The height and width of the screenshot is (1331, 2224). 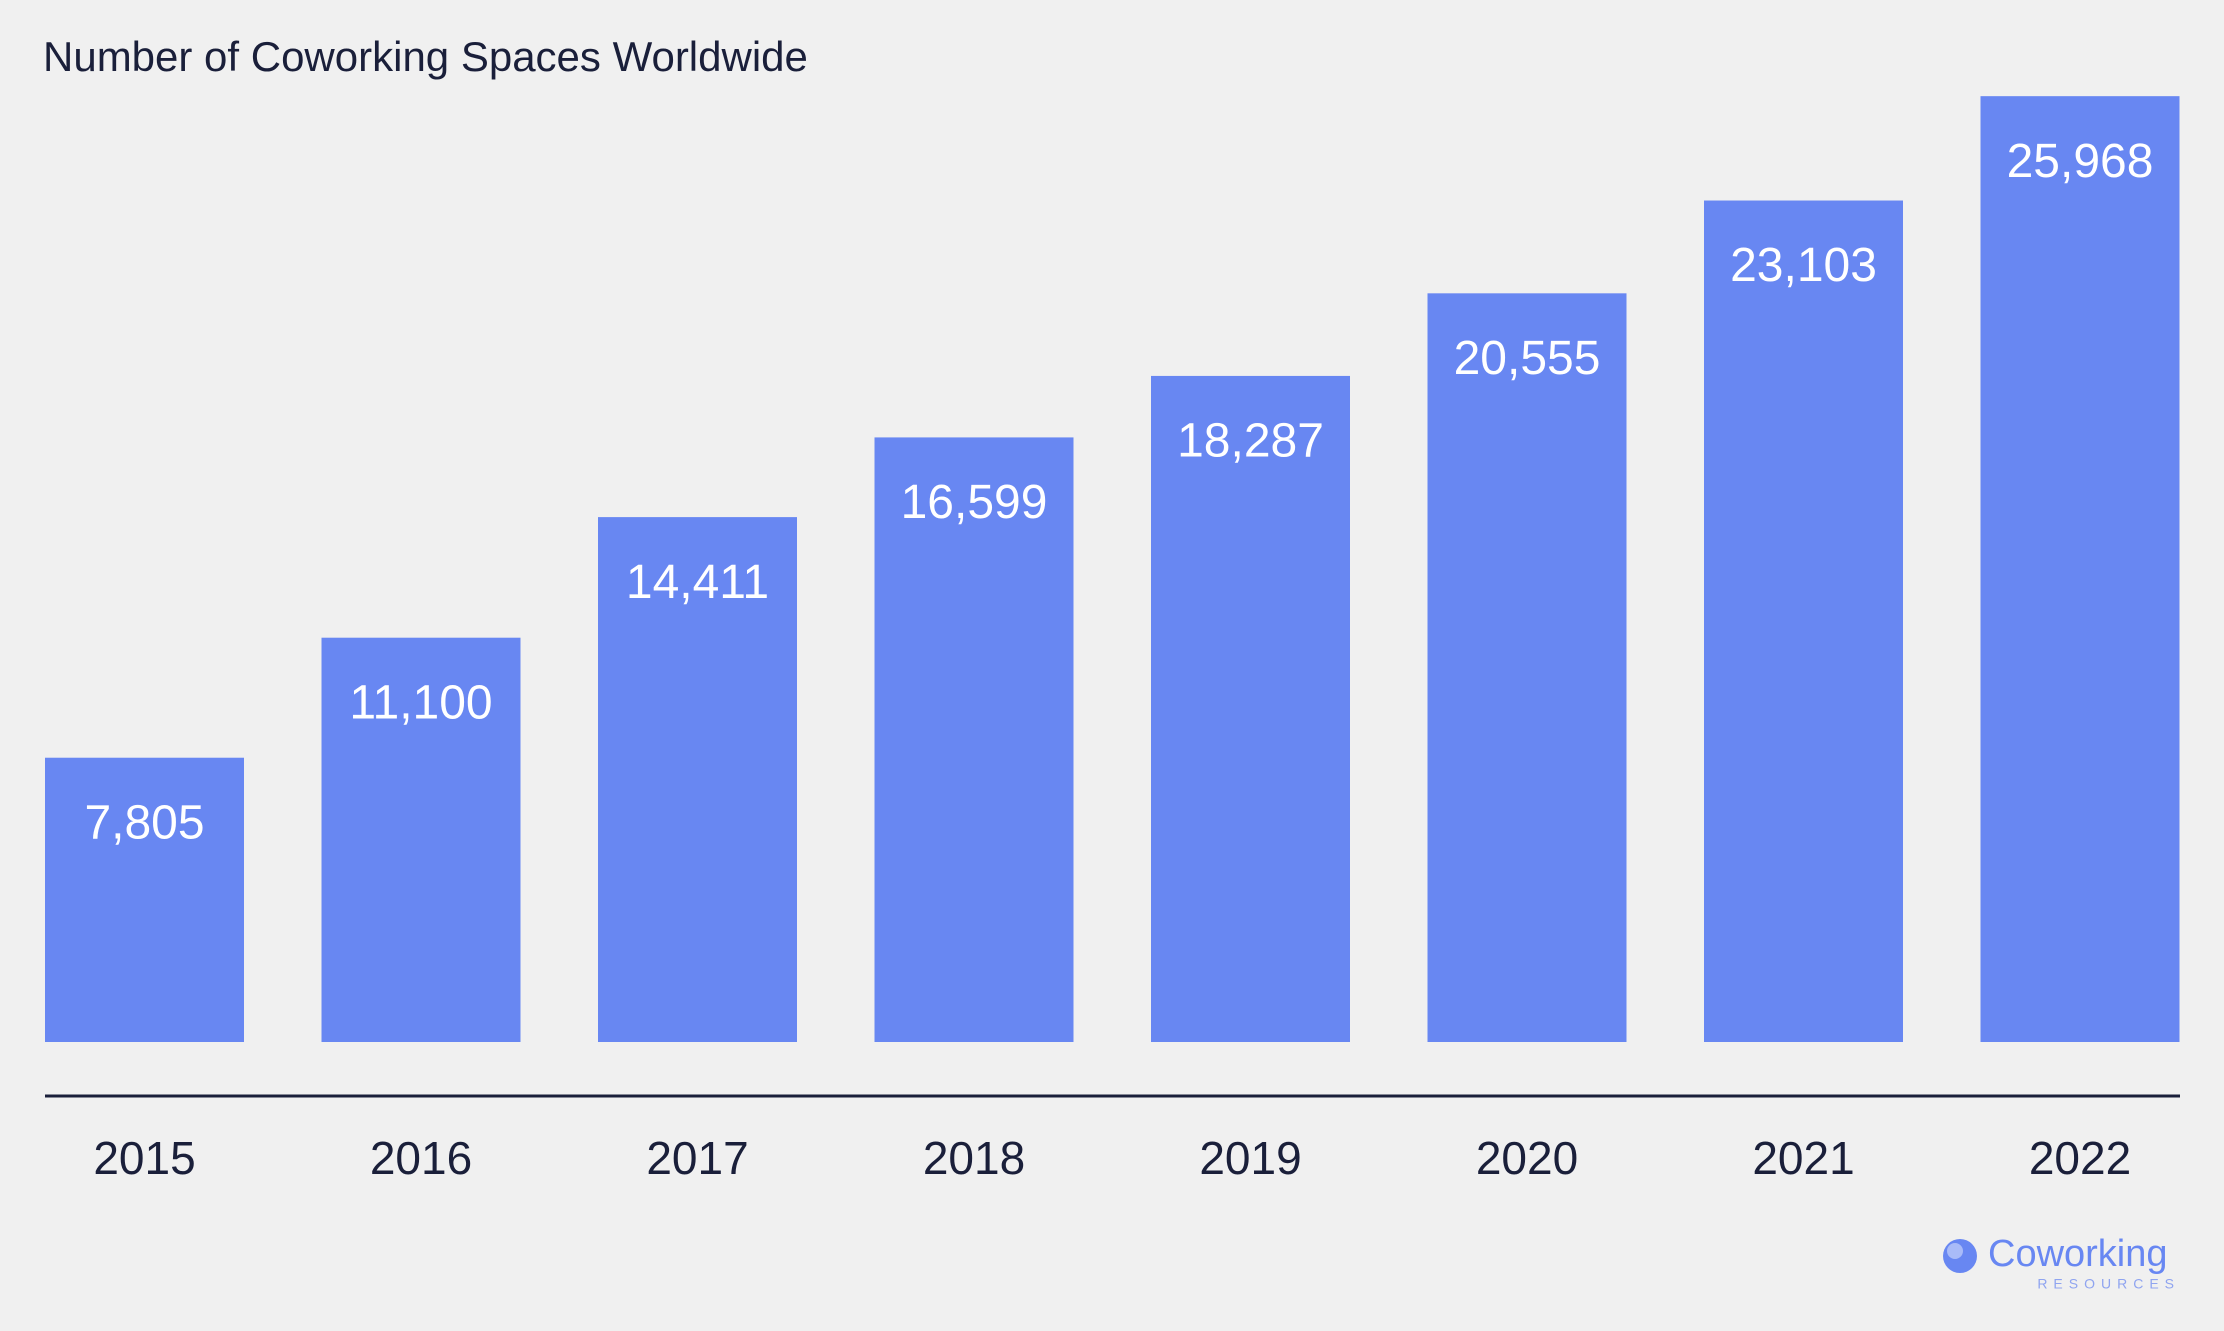 I want to click on x-tick-label: 2016, so click(x=421, y=1158).